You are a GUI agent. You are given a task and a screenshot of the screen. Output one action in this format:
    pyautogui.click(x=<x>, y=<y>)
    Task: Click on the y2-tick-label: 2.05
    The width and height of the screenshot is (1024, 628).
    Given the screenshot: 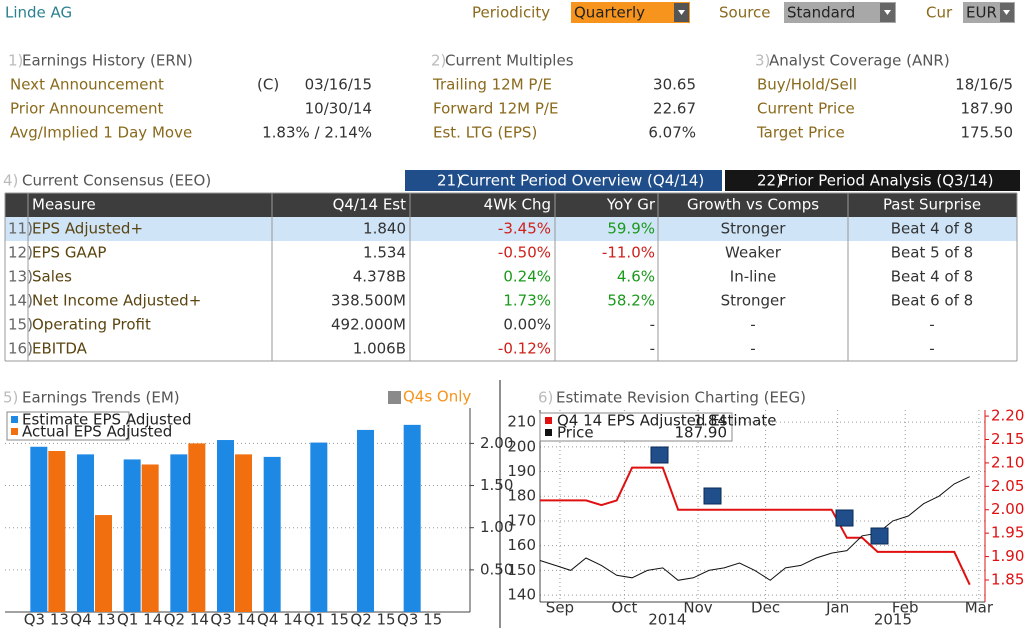 What is the action you would take?
    pyautogui.click(x=1007, y=486)
    